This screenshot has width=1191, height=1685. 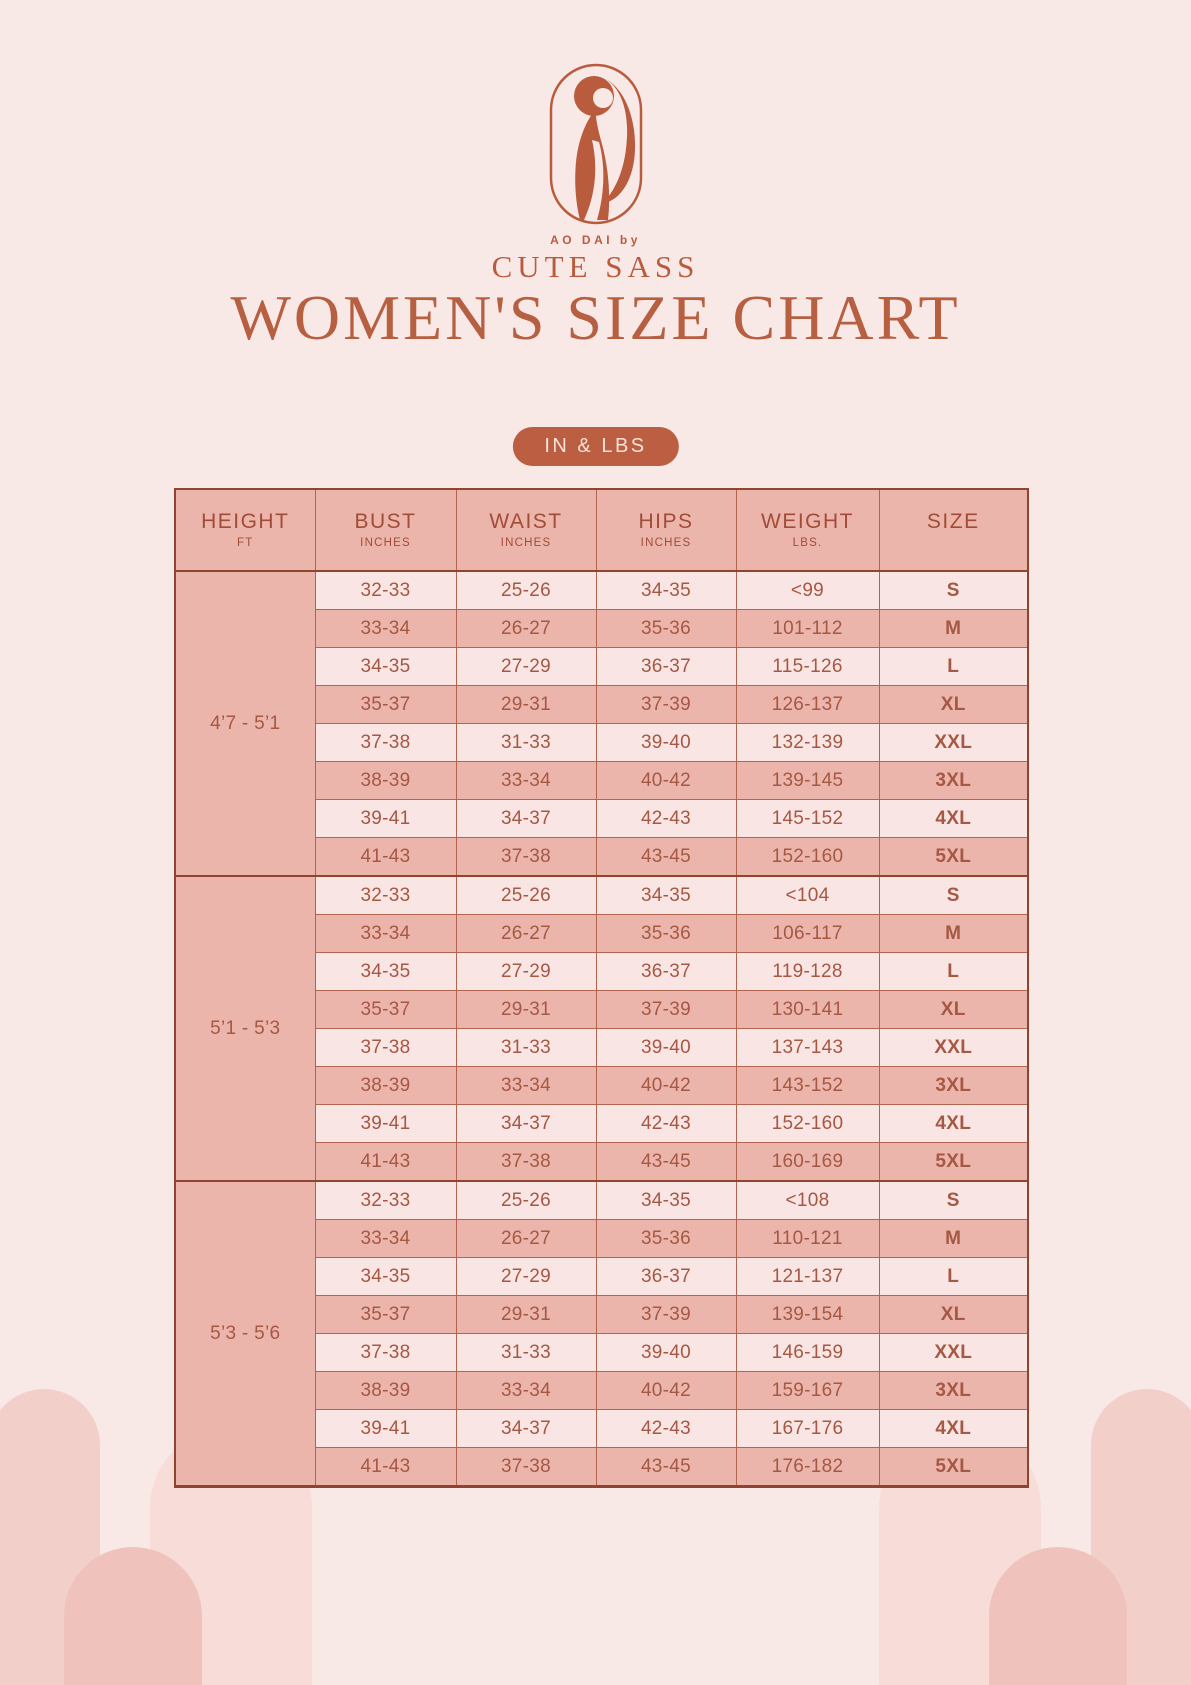 What do you see at coordinates (666, 521) in the screenshot?
I see `column-label: HIPS` at bounding box center [666, 521].